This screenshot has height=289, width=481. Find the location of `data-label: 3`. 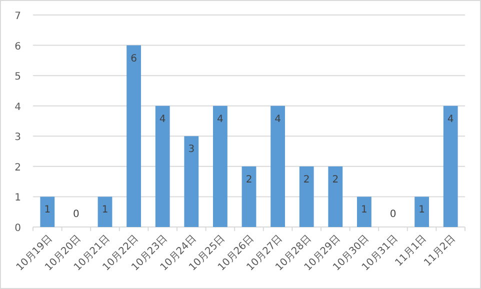

data-label: 3 is located at coordinates (191, 150).